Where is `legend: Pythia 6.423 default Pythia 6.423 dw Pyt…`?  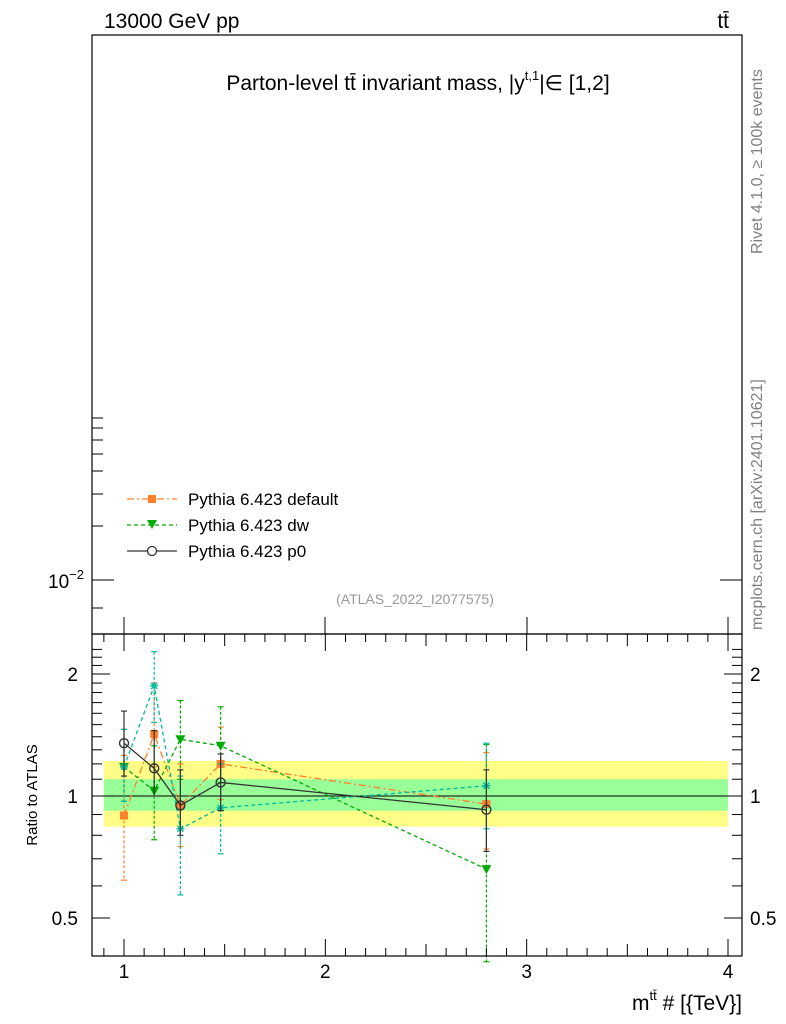 legend: Pythia 6.423 default Pythia 6.423 dw Pyt… is located at coordinates (233, 525).